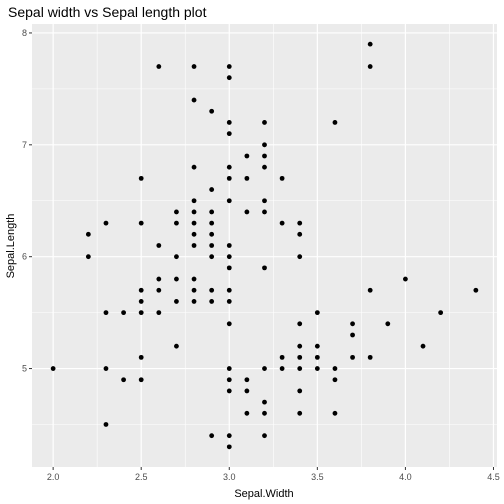  Describe the element at coordinates (317, 477) in the screenshot. I see `x-tick-label: 3.5` at that location.